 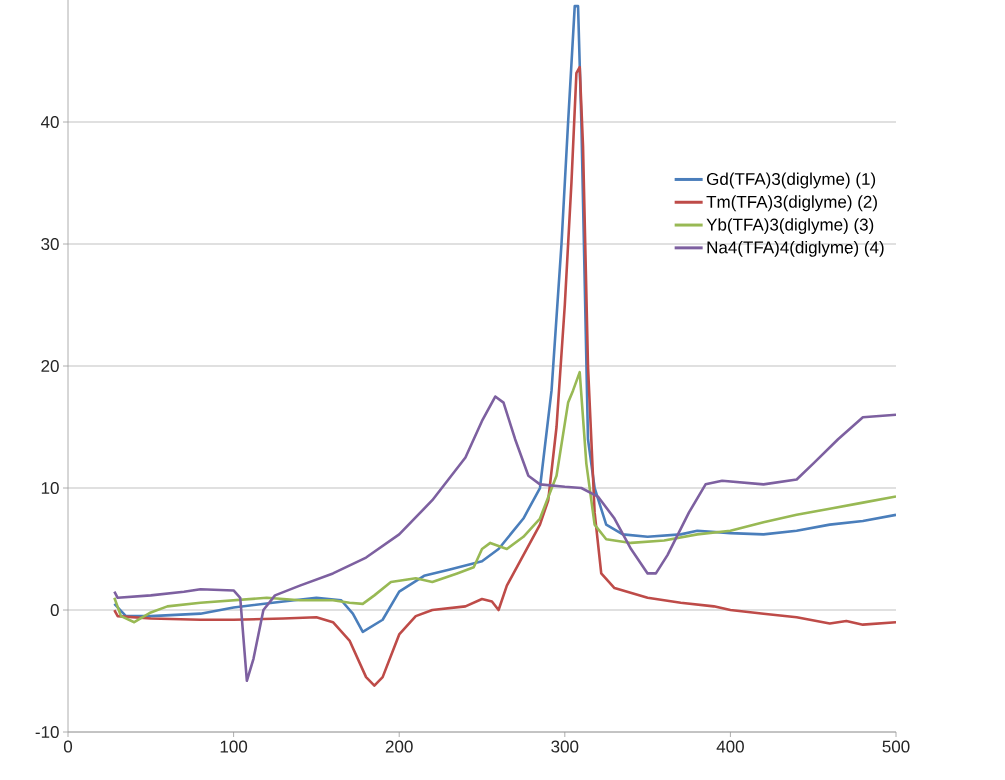 I want to click on y-tick-label: 40, so click(x=49, y=122).